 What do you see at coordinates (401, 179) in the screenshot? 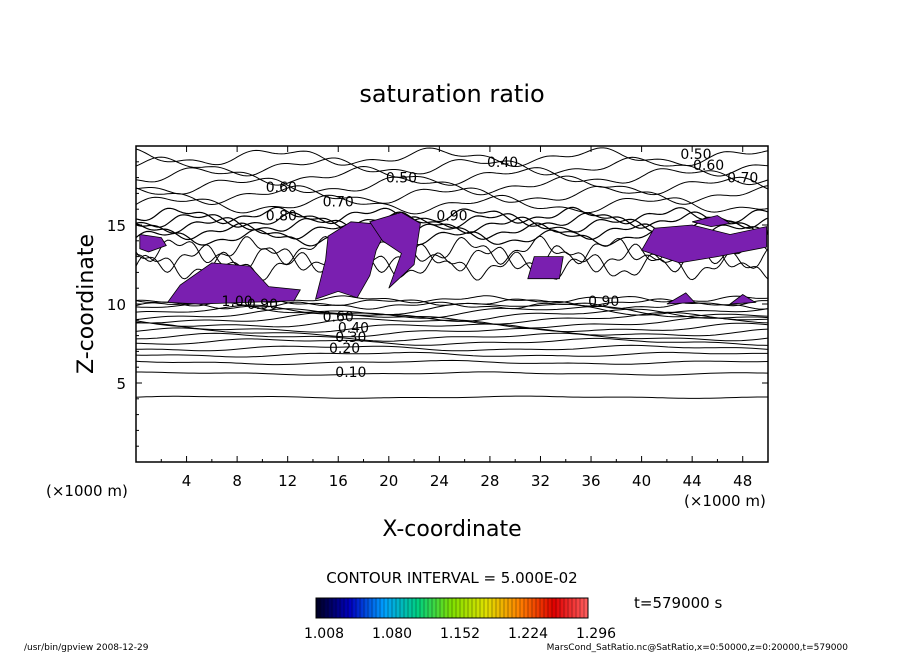
I see `contour-label: 0.50` at bounding box center [401, 179].